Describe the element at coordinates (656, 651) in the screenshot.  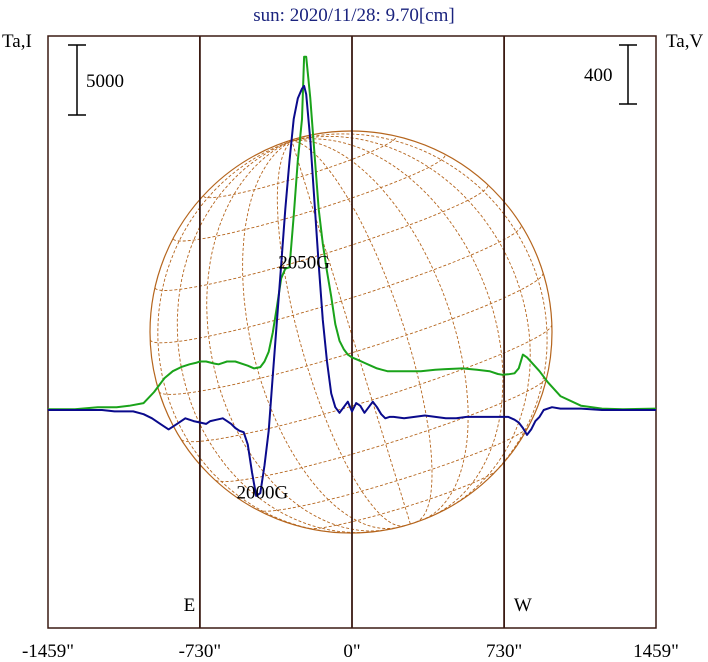
I see `x-tick-label: 1459"` at that location.